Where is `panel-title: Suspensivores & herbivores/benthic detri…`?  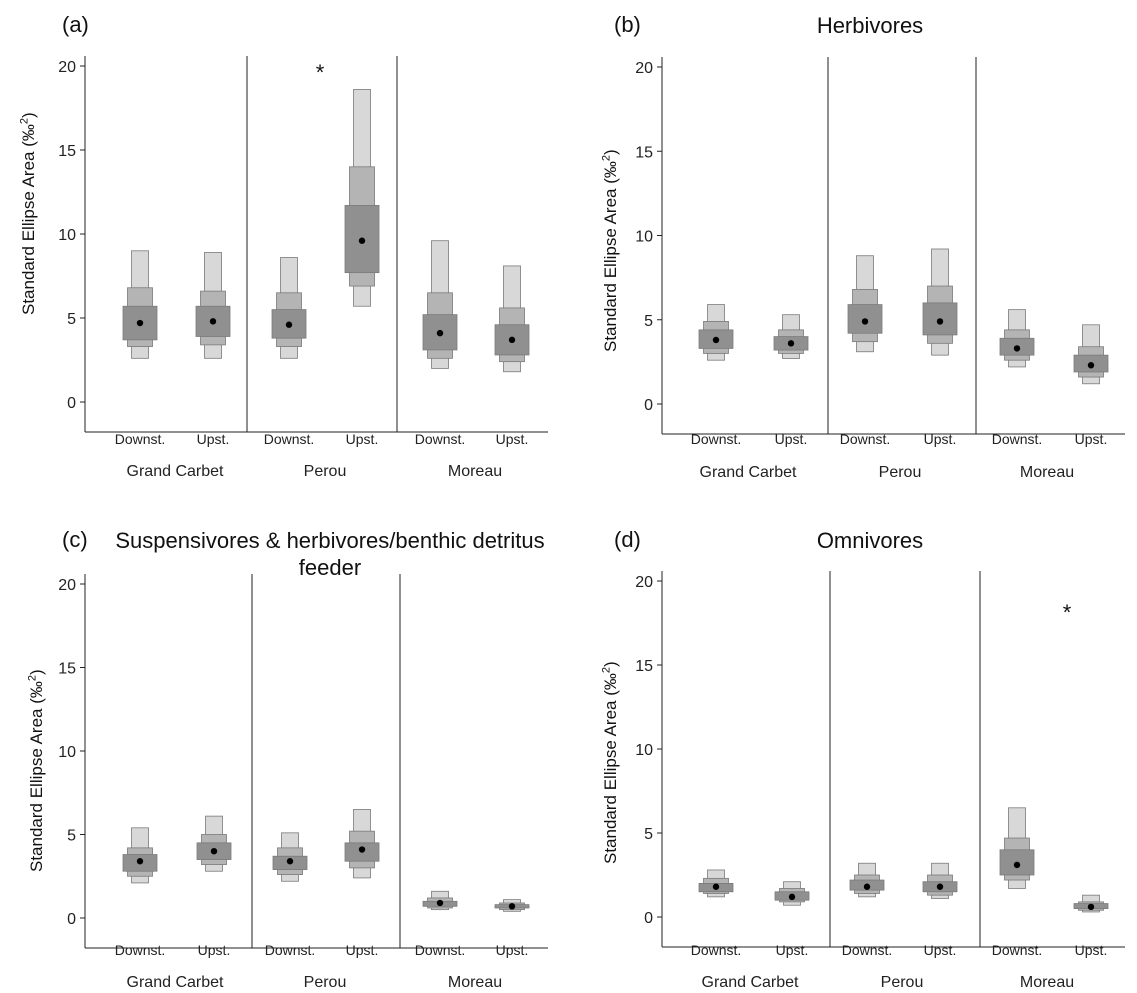
panel-title: Suspensivores & herbivores/benthic detri… is located at coordinates (330, 554).